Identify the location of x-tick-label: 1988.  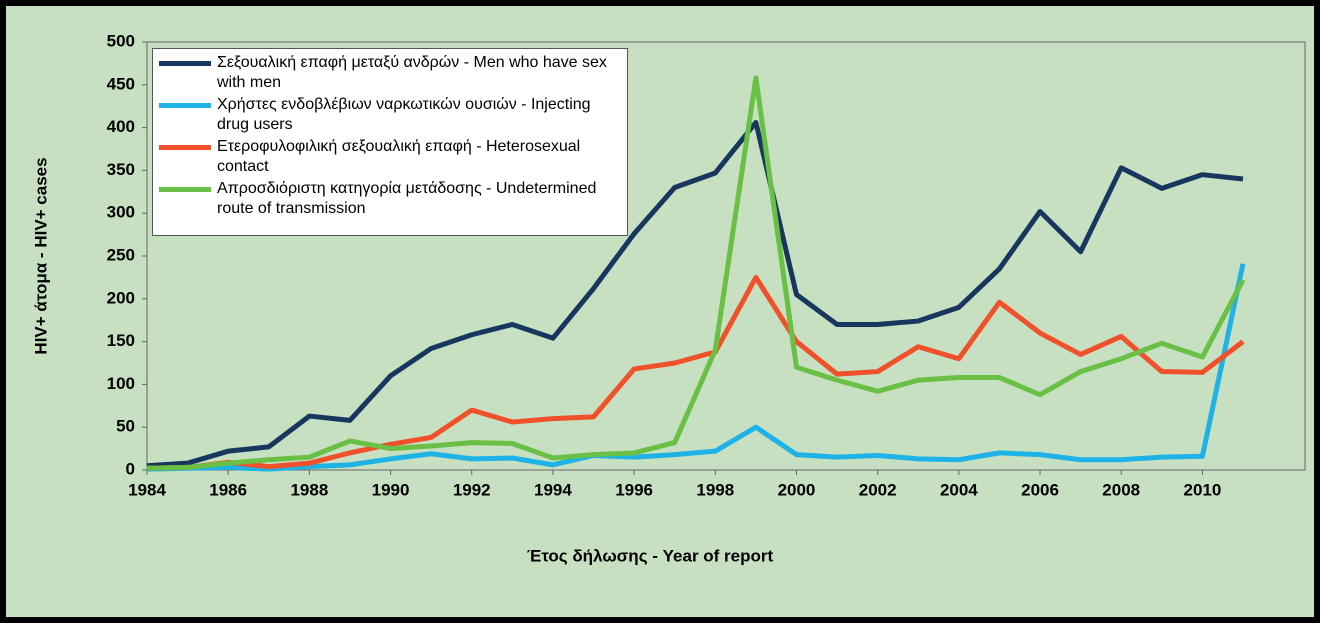
(309, 489).